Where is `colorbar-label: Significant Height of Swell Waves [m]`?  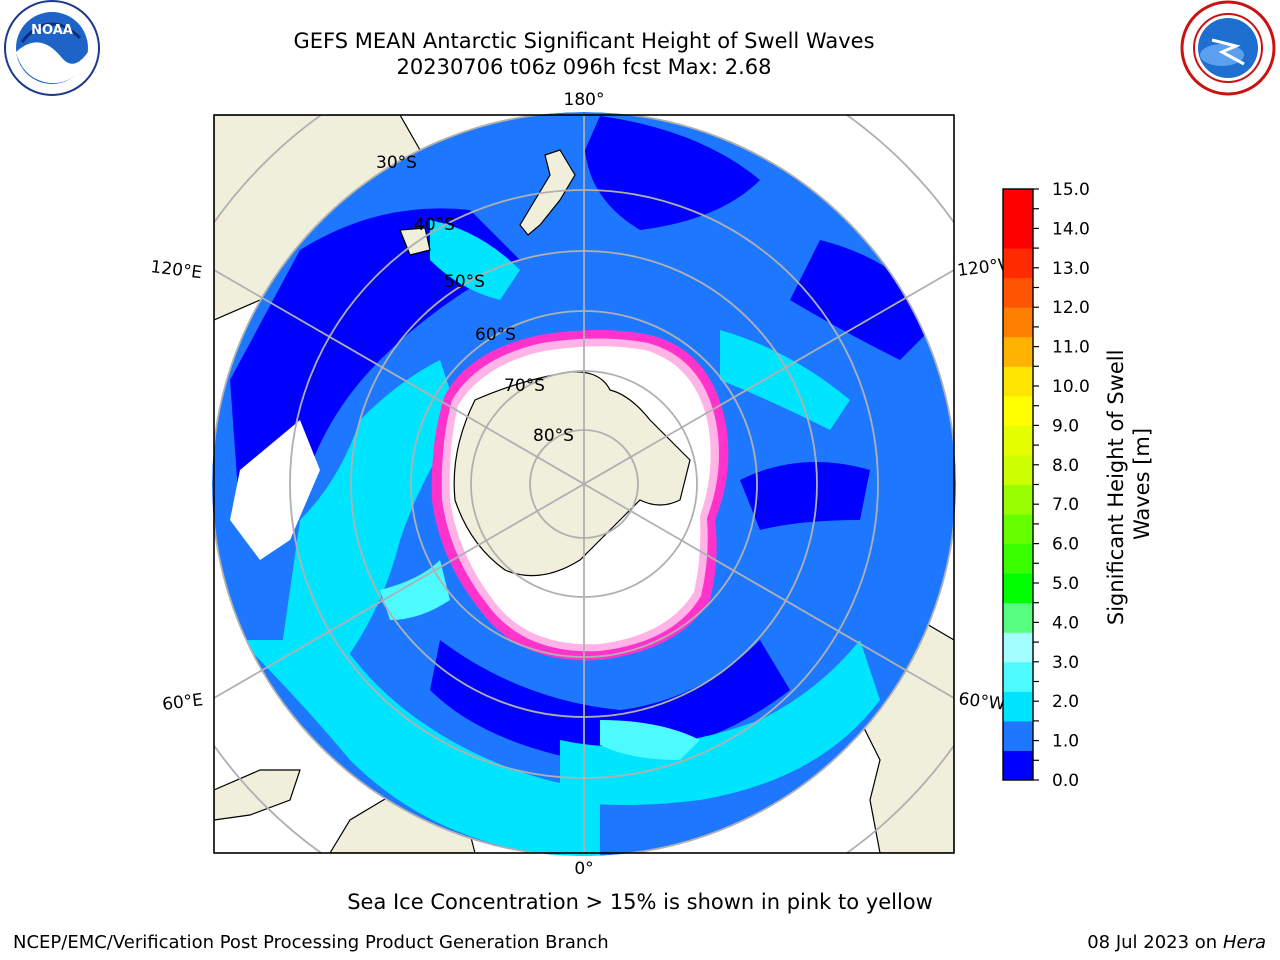
colorbar-label: Significant Height of Swell Waves [m] is located at coordinates (1129, 484).